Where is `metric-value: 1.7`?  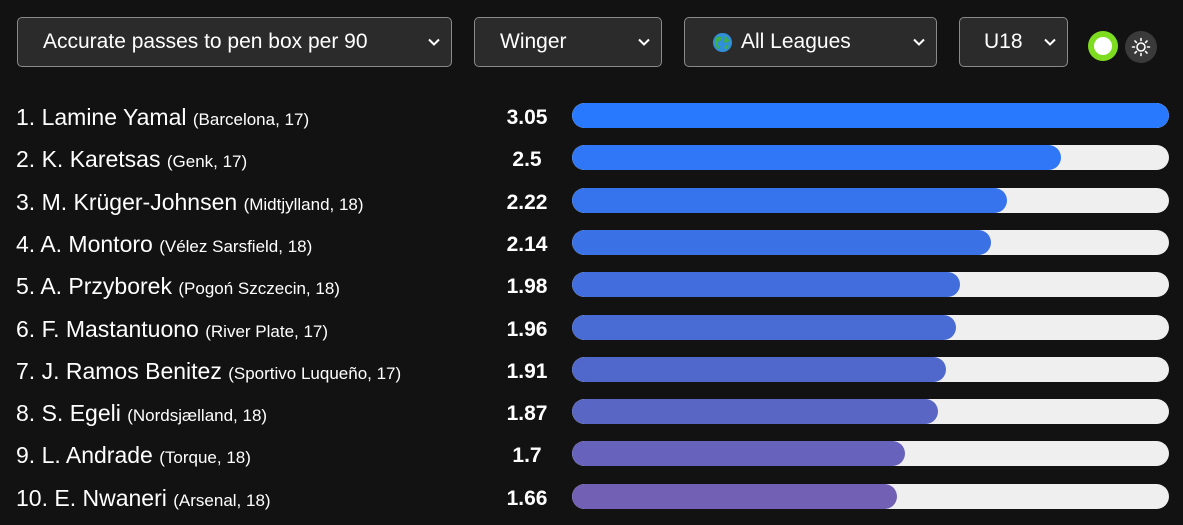 metric-value: 1.7 is located at coordinates (527, 456).